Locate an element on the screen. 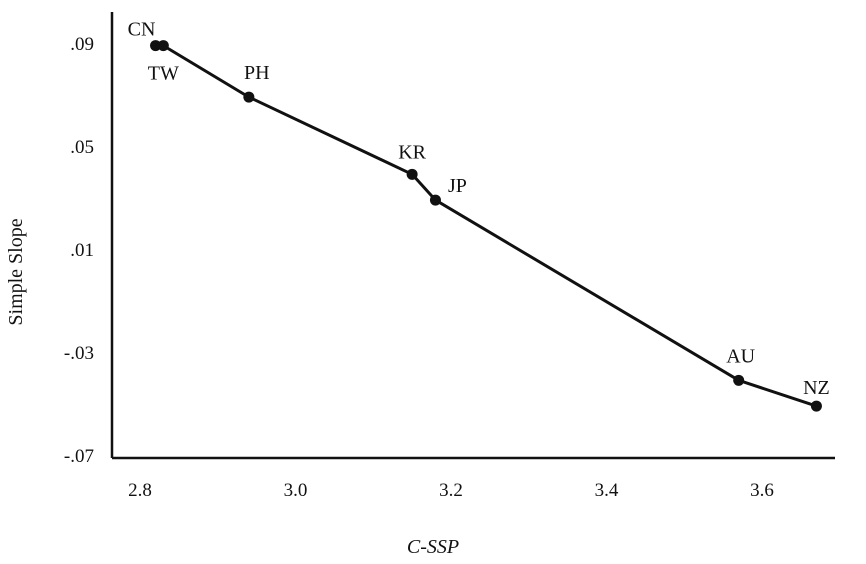 The image size is (866, 564). y-tick-label: .09 is located at coordinates (82, 44).